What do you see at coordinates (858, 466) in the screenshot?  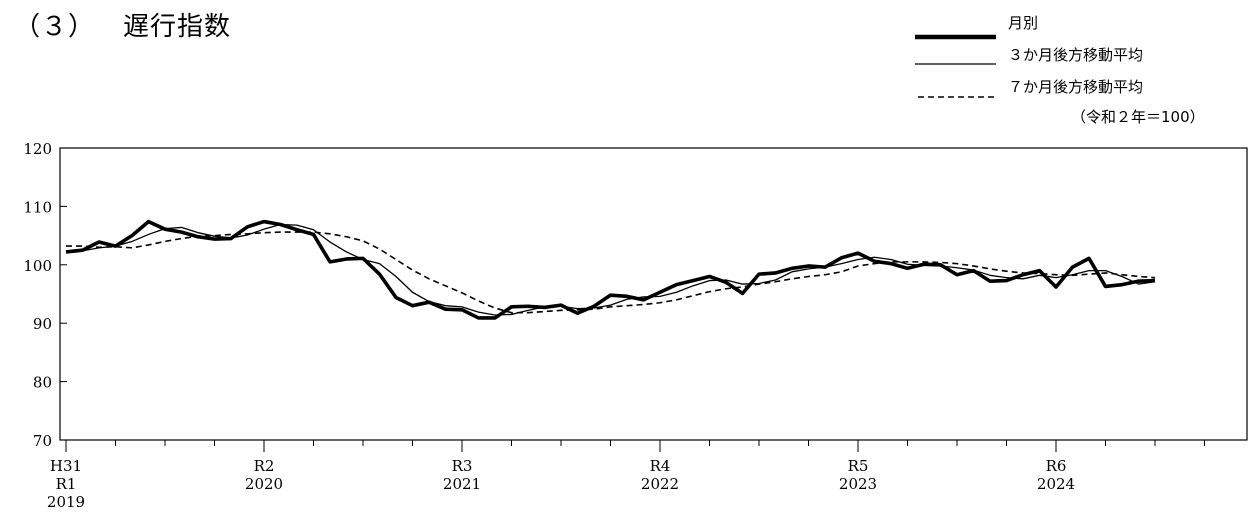 I see `x-tick-label: R5` at bounding box center [858, 466].